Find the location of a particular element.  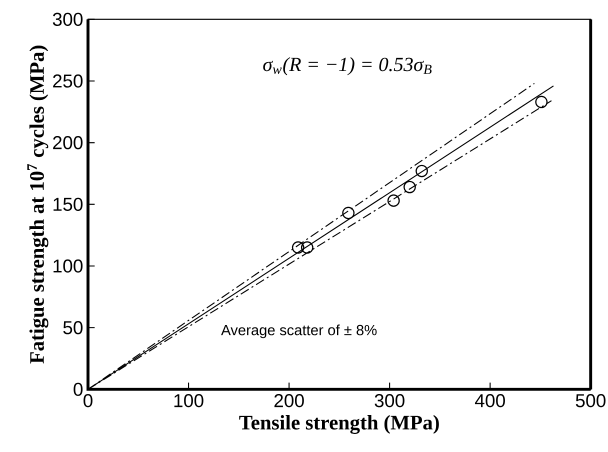

y-axis-title: Fatigue strength at 10$^{7}$ cycles (MPa) is located at coordinates (37, 205).